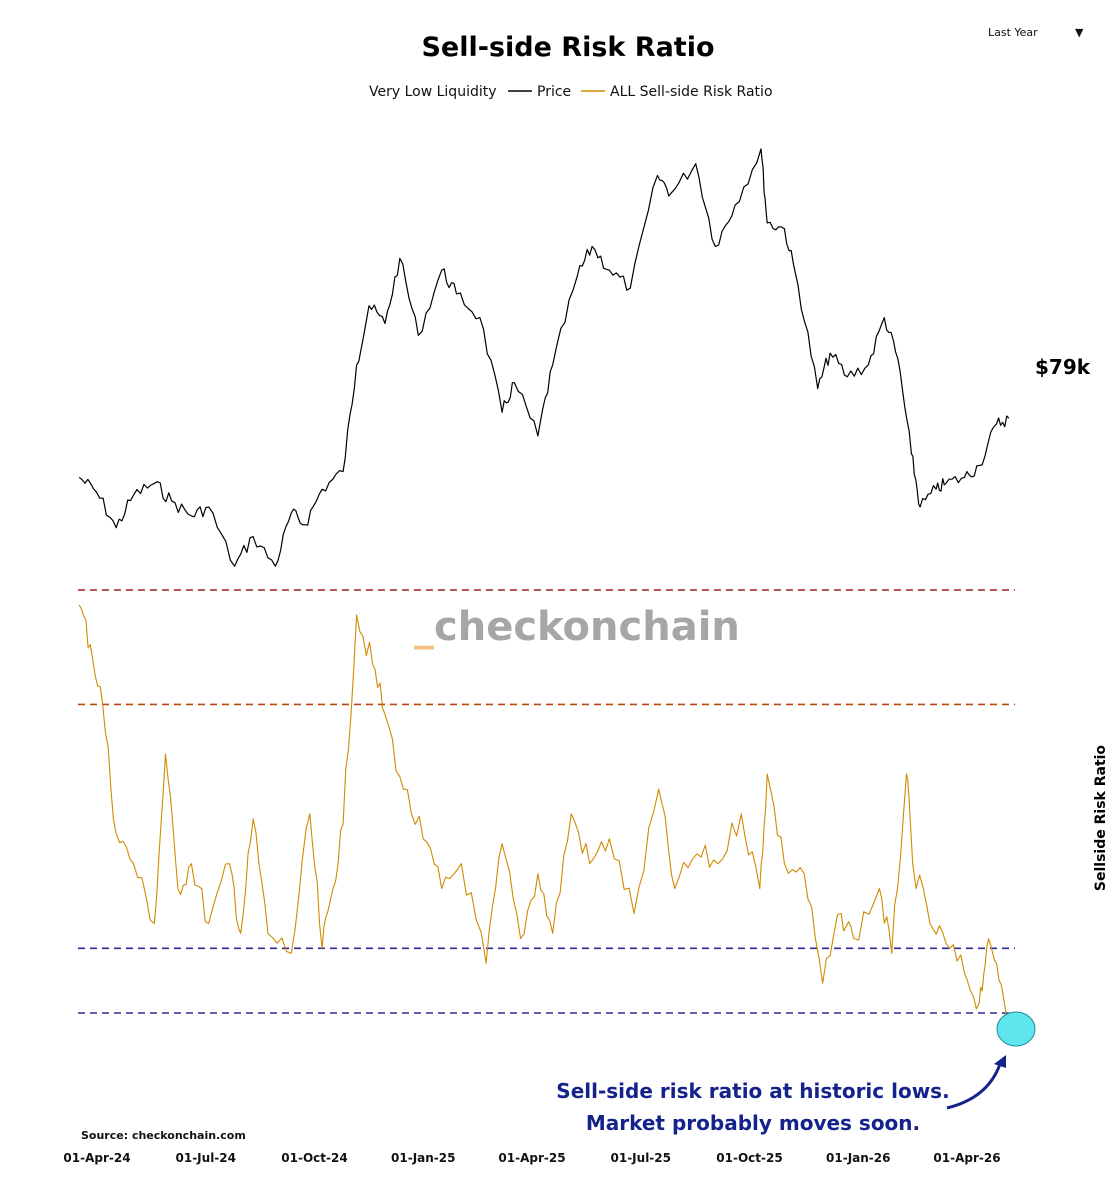  Describe the element at coordinates (1101, 818) in the screenshot. I see `y2-axis-label: Sellside Risk Ratio` at that location.